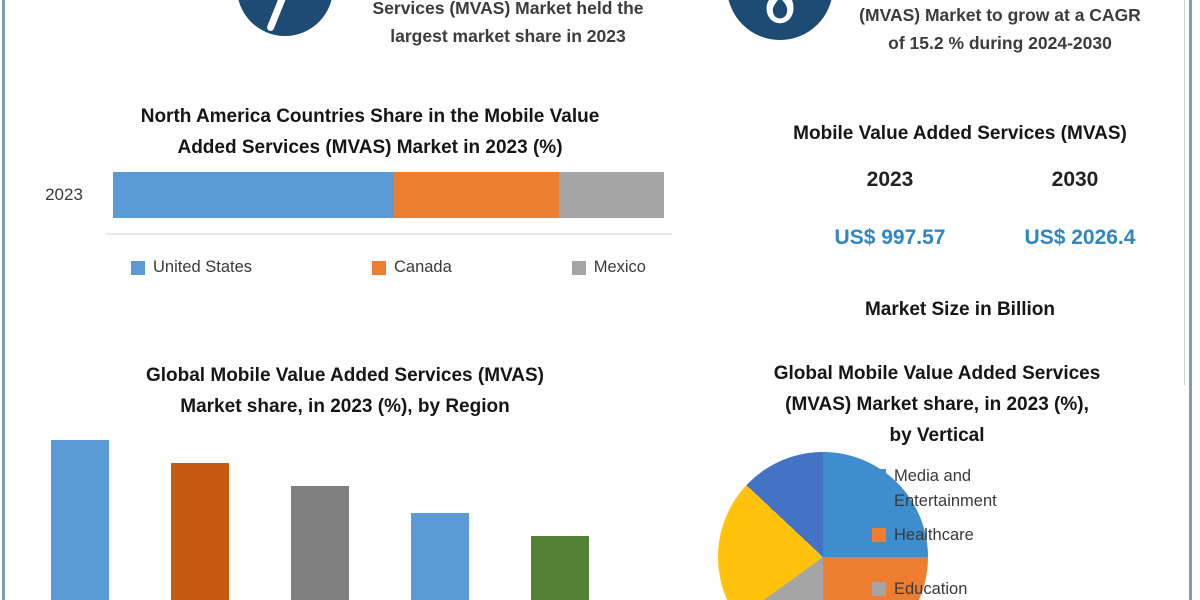 The image size is (1200, 600). What do you see at coordinates (3, 300) in the screenshot?
I see `frame-border-left` at bounding box center [3, 300].